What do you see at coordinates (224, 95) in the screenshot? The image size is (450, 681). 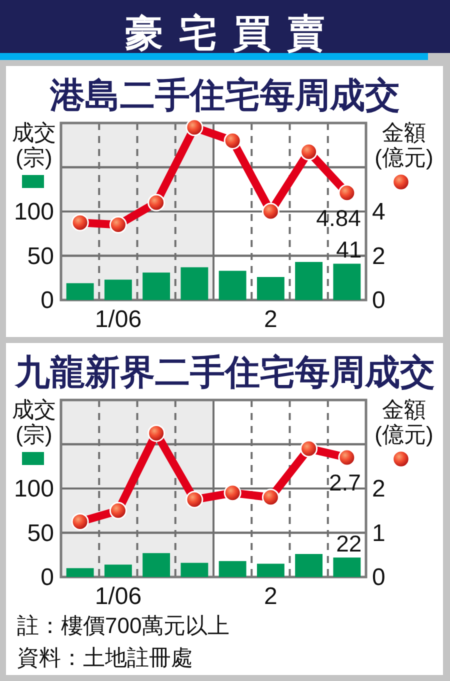 I see `chart-subtitle: 港島二手住宅每周成交` at bounding box center [224, 95].